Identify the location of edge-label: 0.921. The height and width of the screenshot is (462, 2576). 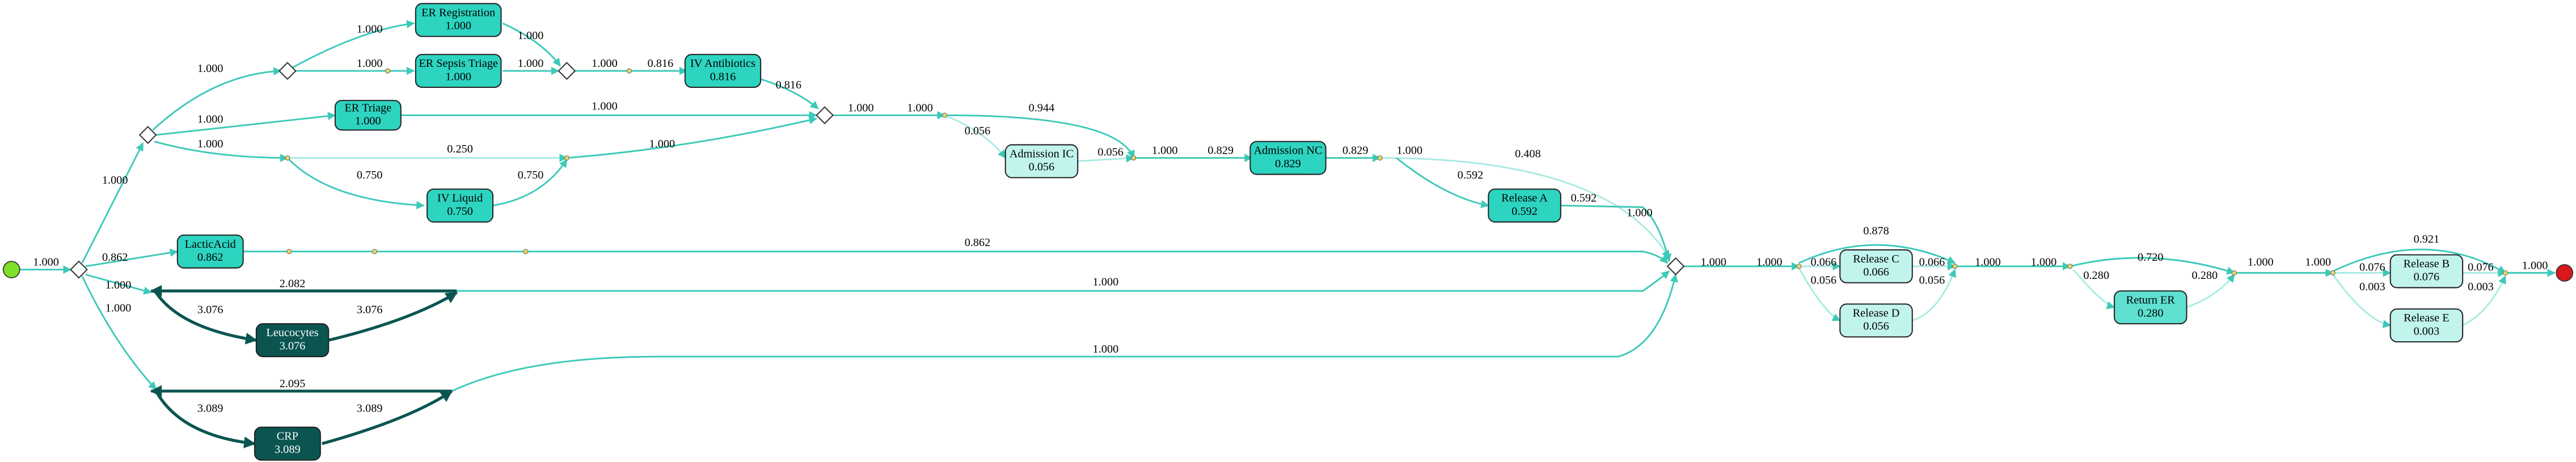
(2427, 239).